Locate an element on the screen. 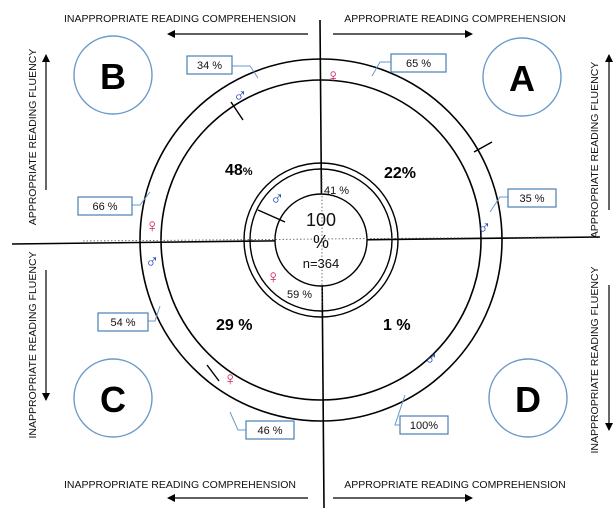  callout-c-male-text: 54 % is located at coordinates (122, 323).